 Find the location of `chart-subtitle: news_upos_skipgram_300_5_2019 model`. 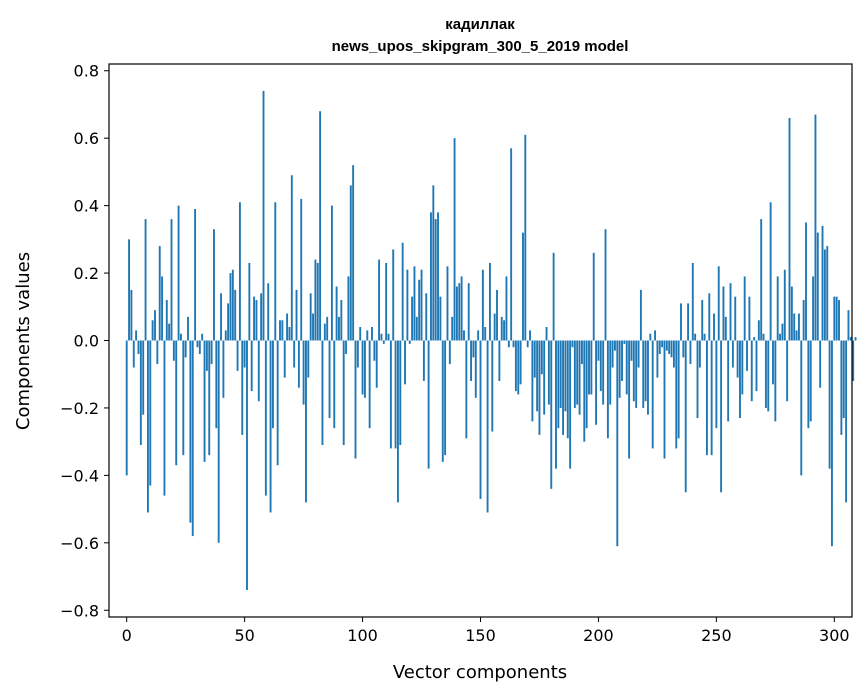

chart-subtitle: news_upos_skipgram_300_5_2019 model is located at coordinates (480, 46).